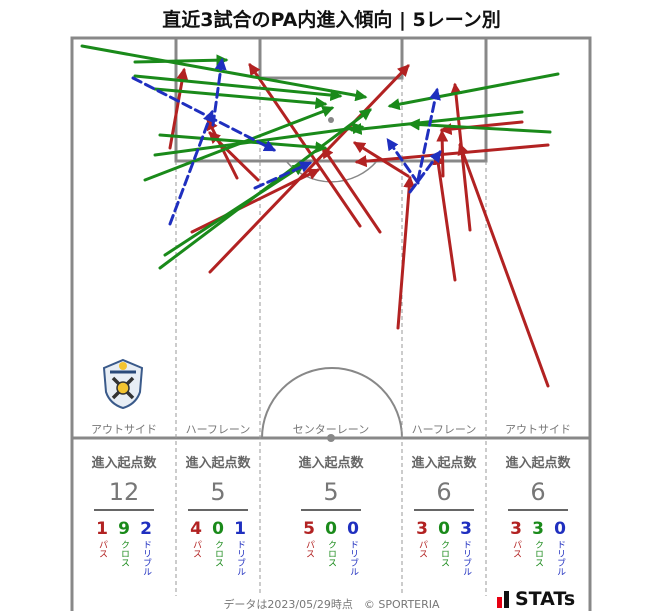  I want to click on brand-logo: STATs, so click(536, 599).